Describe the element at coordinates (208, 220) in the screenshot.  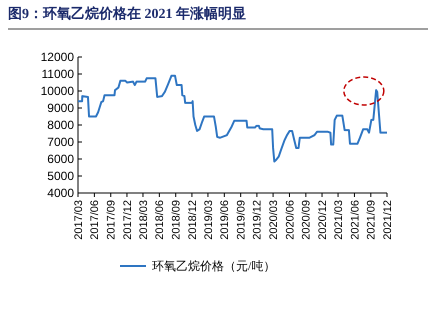
I see `x-tick-label: 2019/03` at that location.